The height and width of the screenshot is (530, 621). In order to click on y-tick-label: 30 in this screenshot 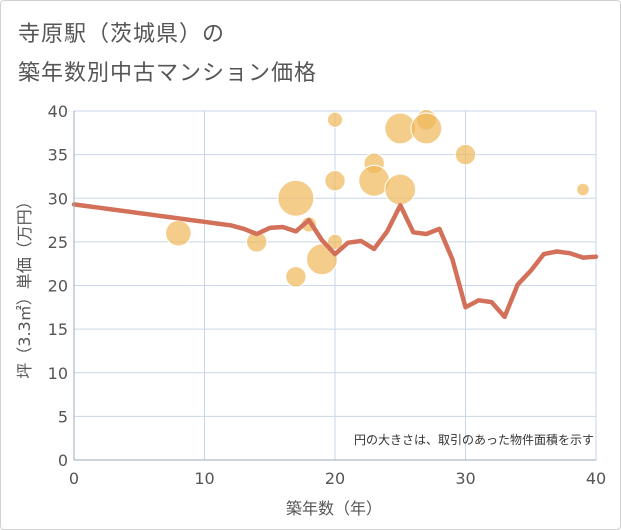, I will do `click(58, 198)`.